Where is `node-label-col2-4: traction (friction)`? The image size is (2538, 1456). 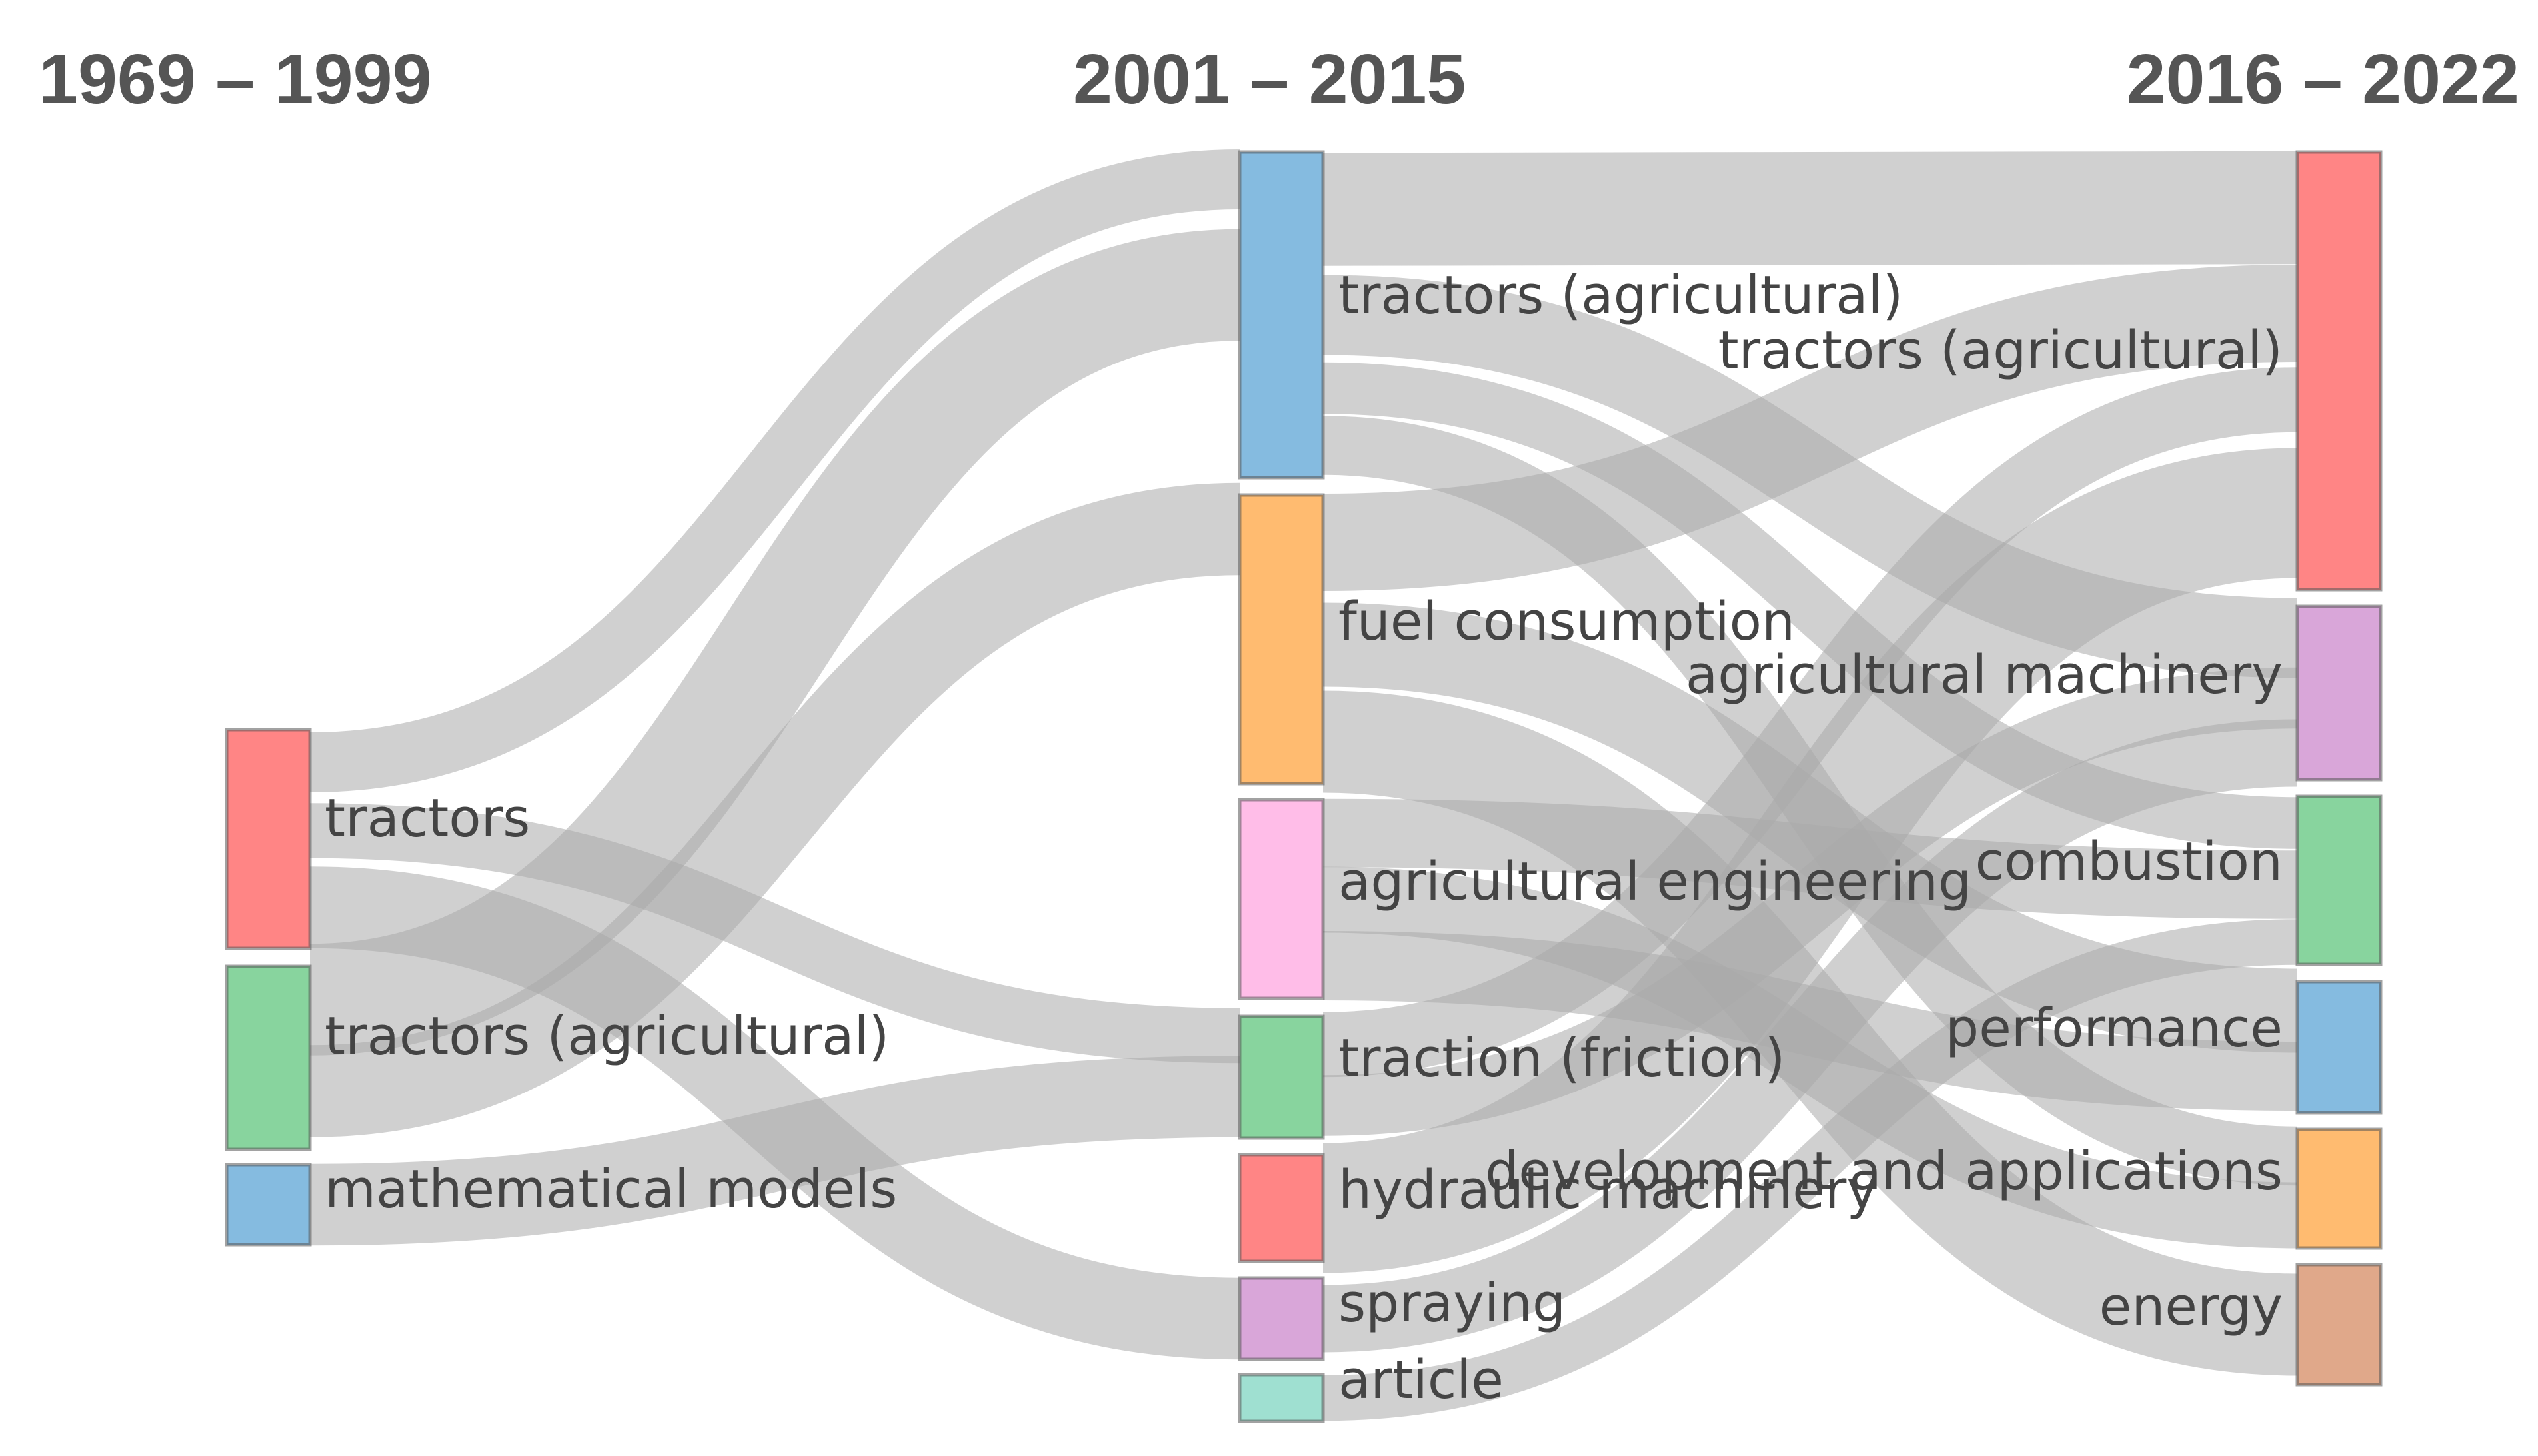 node-label-col2-4: traction (friction) is located at coordinates (1561, 1058).